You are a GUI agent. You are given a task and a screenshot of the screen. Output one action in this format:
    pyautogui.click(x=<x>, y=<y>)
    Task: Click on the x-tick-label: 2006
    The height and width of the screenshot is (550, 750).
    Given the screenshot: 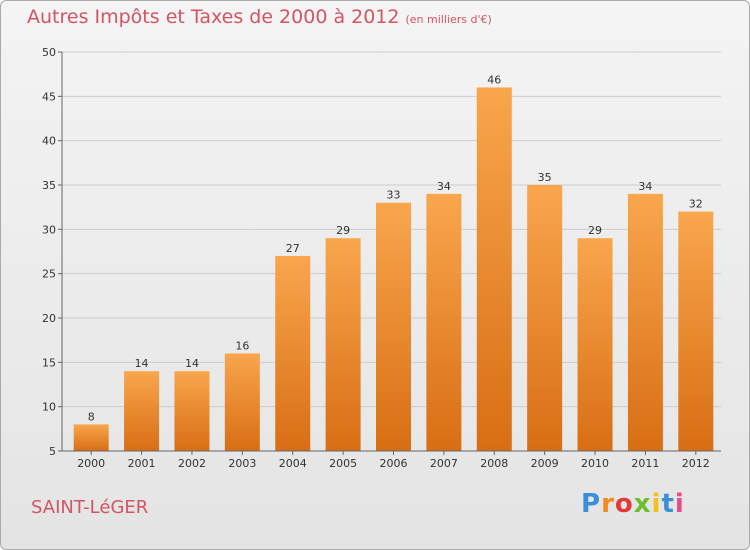 What is the action you would take?
    pyautogui.click(x=394, y=463)
    